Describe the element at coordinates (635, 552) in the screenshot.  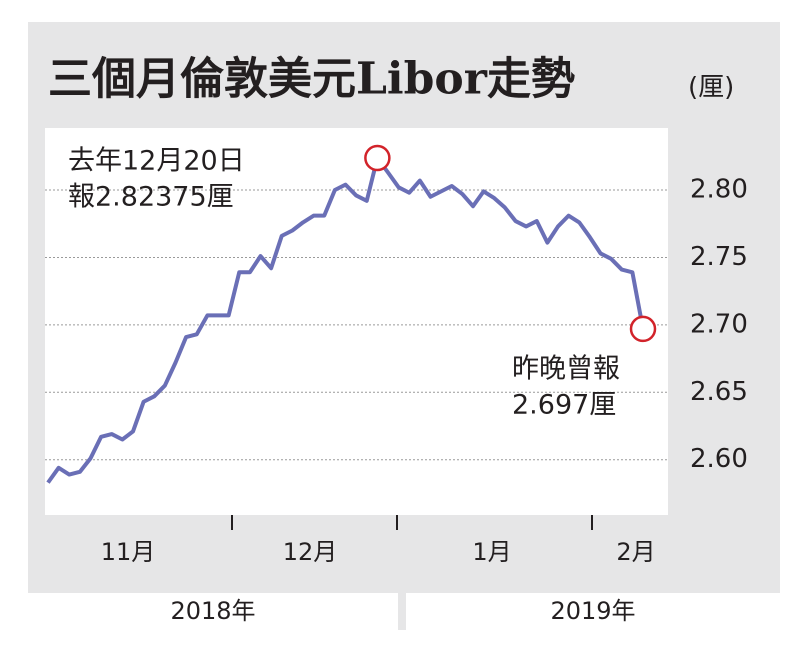
I see `x-tick-label: 2月` at that location.